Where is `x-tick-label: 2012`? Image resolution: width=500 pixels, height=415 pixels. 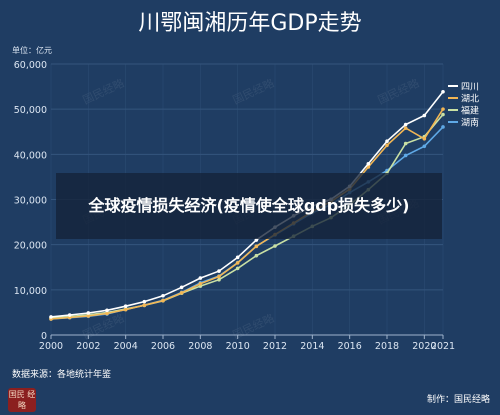
x-tick-label: 2012 is located at coordinates (275, 346).